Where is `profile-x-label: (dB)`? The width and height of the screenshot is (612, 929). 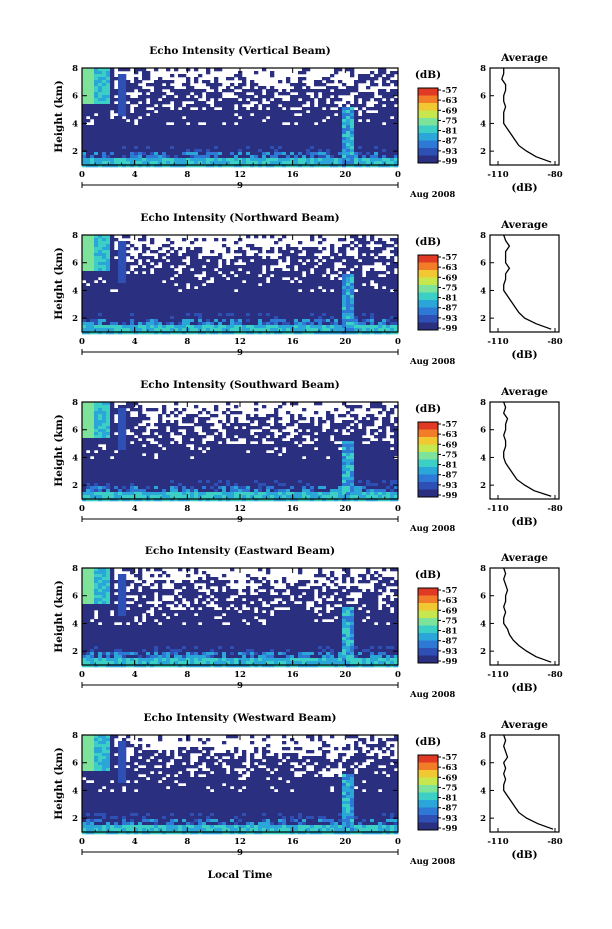 profile-x-label: (dB) is located at coordinates (524, 188).